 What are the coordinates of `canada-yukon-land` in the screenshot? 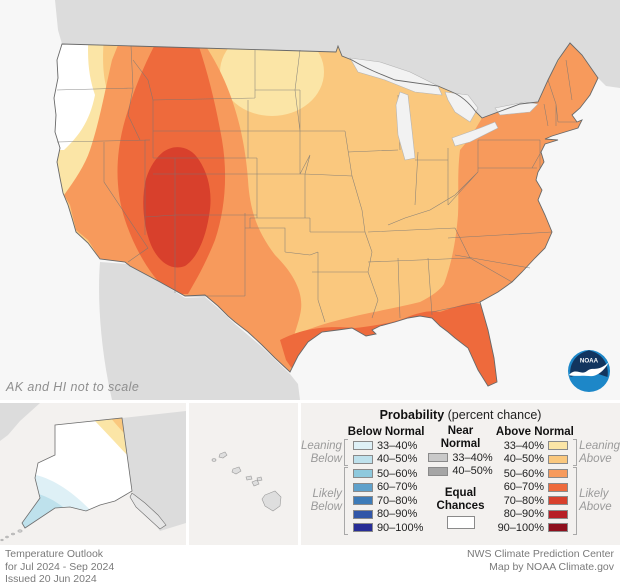 It's located at (154, 471).